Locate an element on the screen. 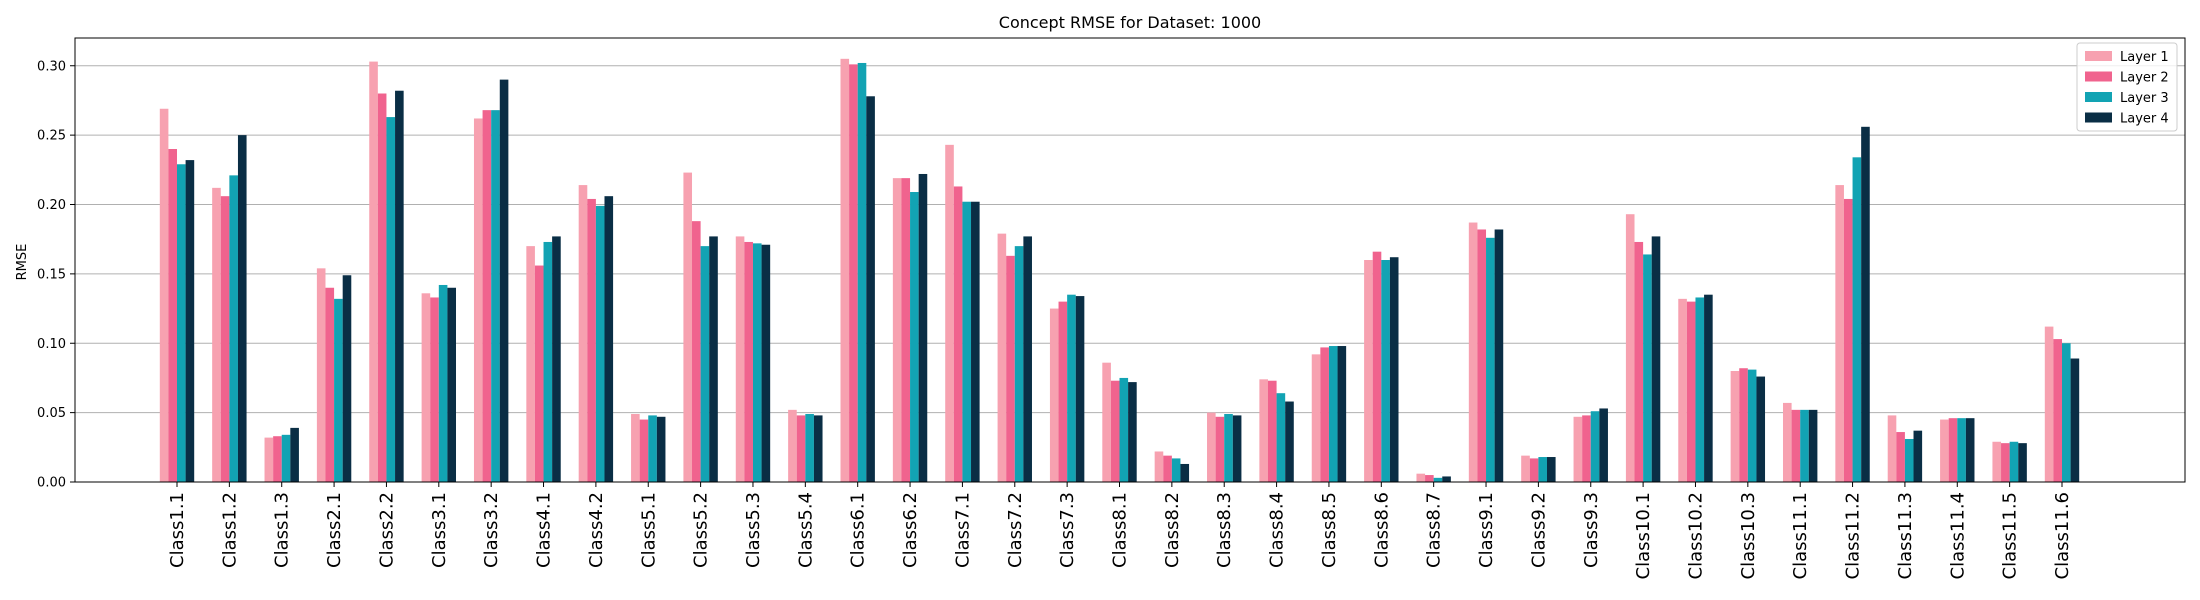 The height and width of the screenshot is (600, 2200). bar-Class6.2-layer-4 is located at coordinates (923, 327).